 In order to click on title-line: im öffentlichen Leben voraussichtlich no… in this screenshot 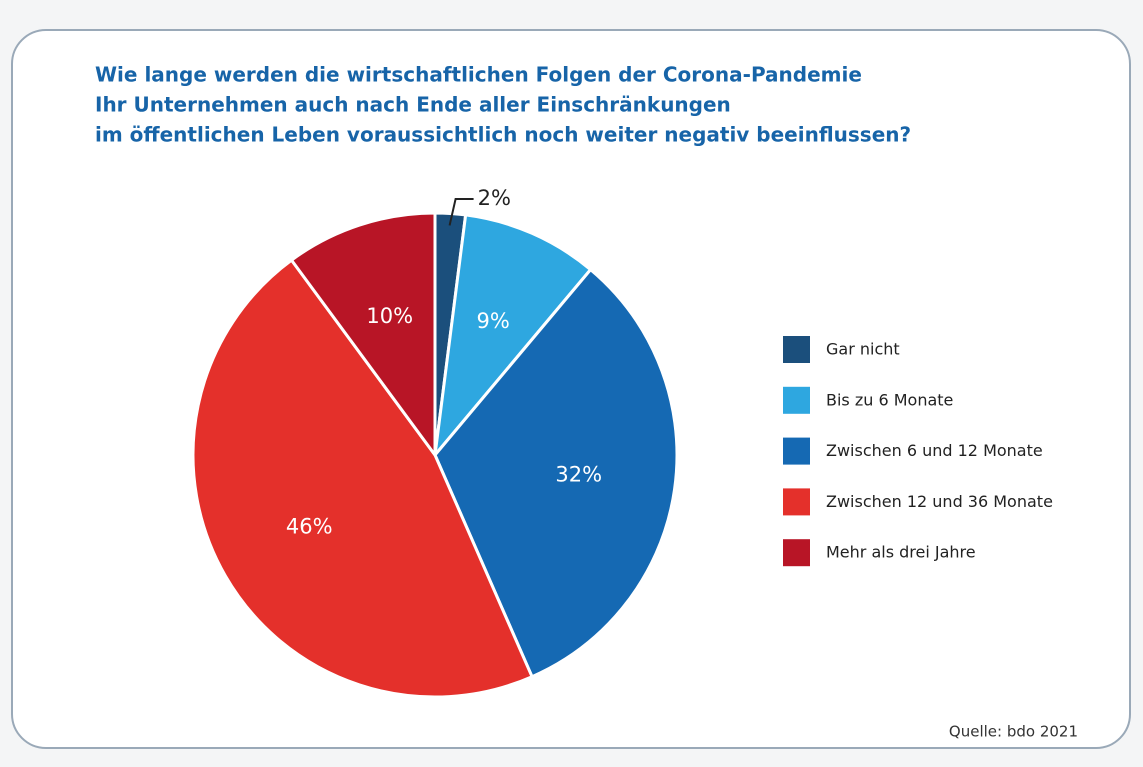, I will do `click(503, 135)`.